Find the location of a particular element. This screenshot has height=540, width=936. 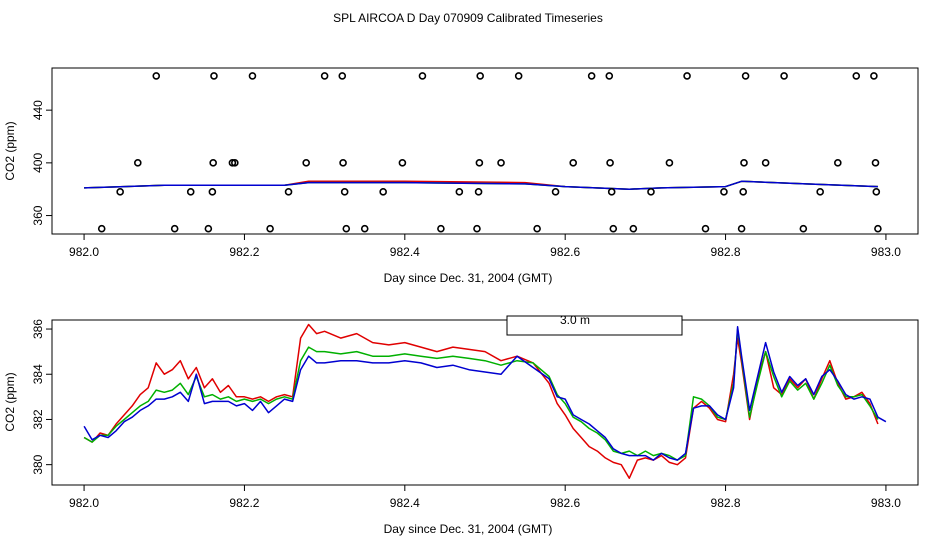

y-tick-label: 440 is located at coordinates (38, 110).